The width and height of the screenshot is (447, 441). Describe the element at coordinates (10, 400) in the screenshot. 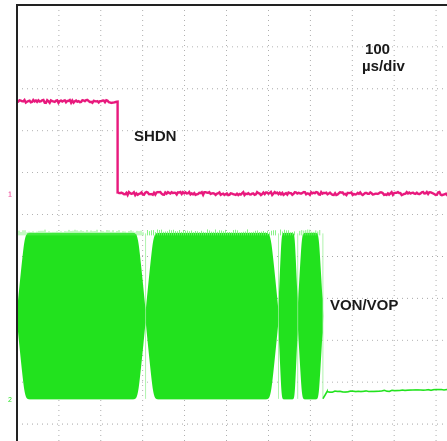

I see `von-vop-channel-marker: 2` at that location.